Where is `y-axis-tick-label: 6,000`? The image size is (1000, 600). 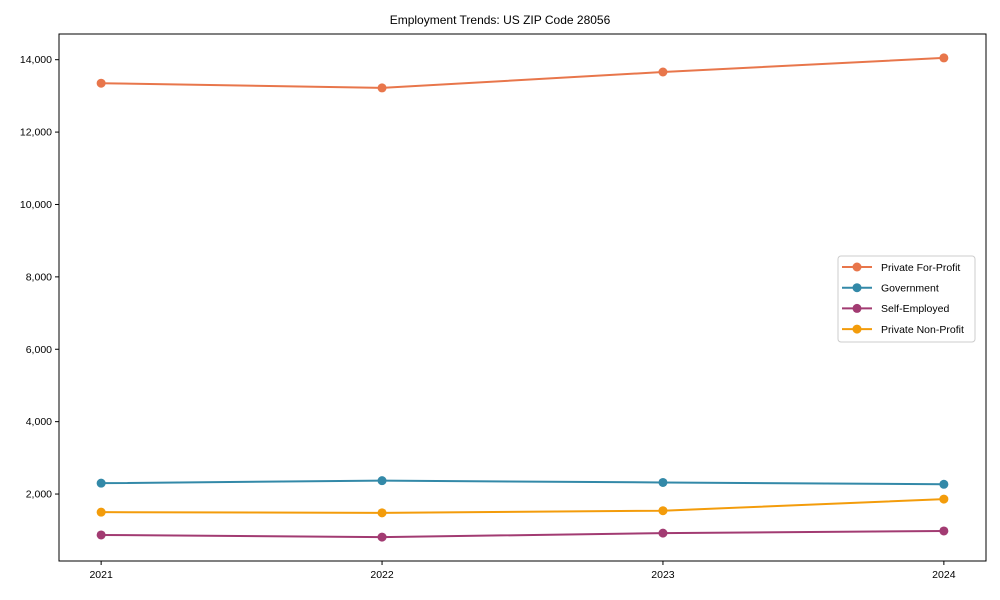 y-axis-tick-label: 6,000 is located at coordinates (39, 350).